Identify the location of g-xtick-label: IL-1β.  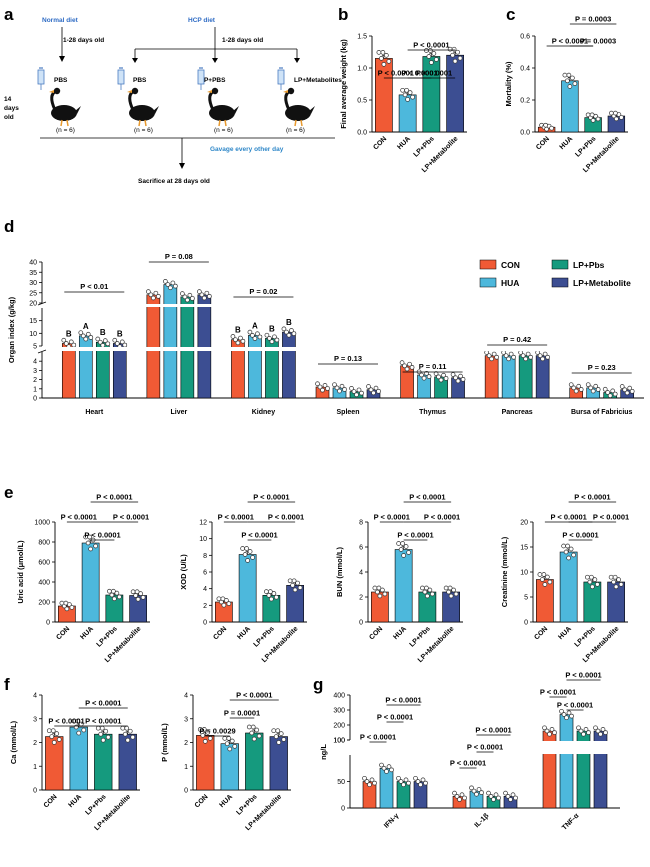
(482, 820).